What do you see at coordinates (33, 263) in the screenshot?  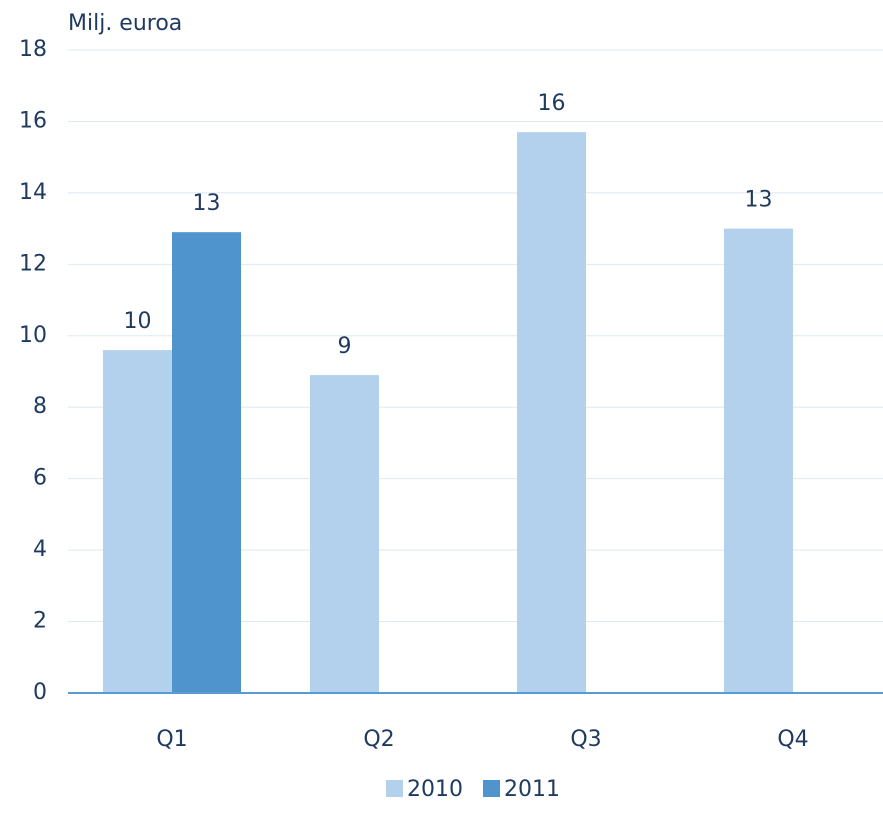 I see `y-tick-label: 12` at bounding box center [33, 263].